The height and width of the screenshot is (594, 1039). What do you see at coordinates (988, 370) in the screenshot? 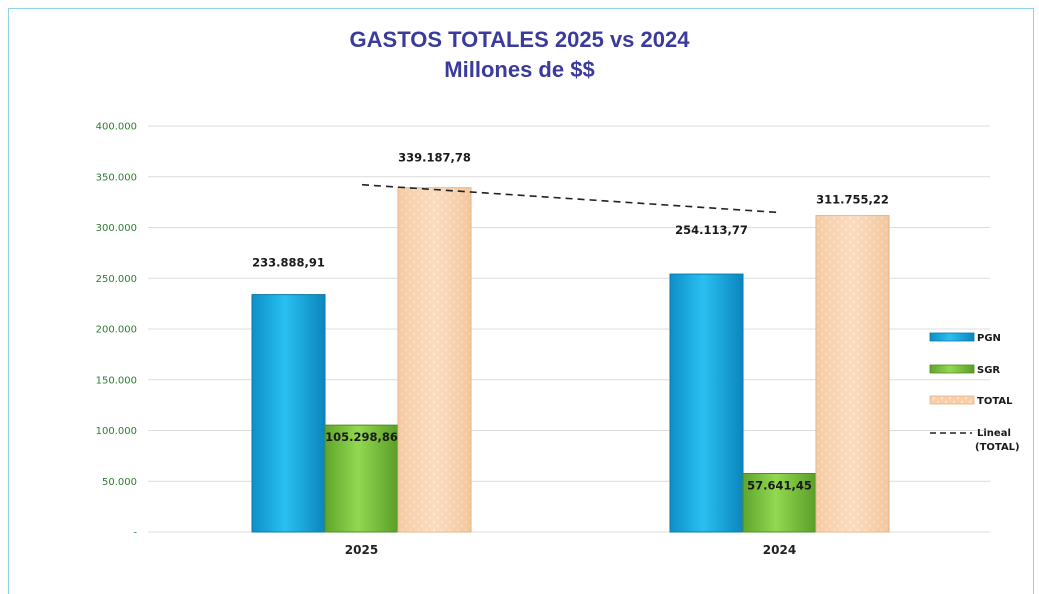
I see `legend-label-sgr: SGR` at bounding box center [988, 370].